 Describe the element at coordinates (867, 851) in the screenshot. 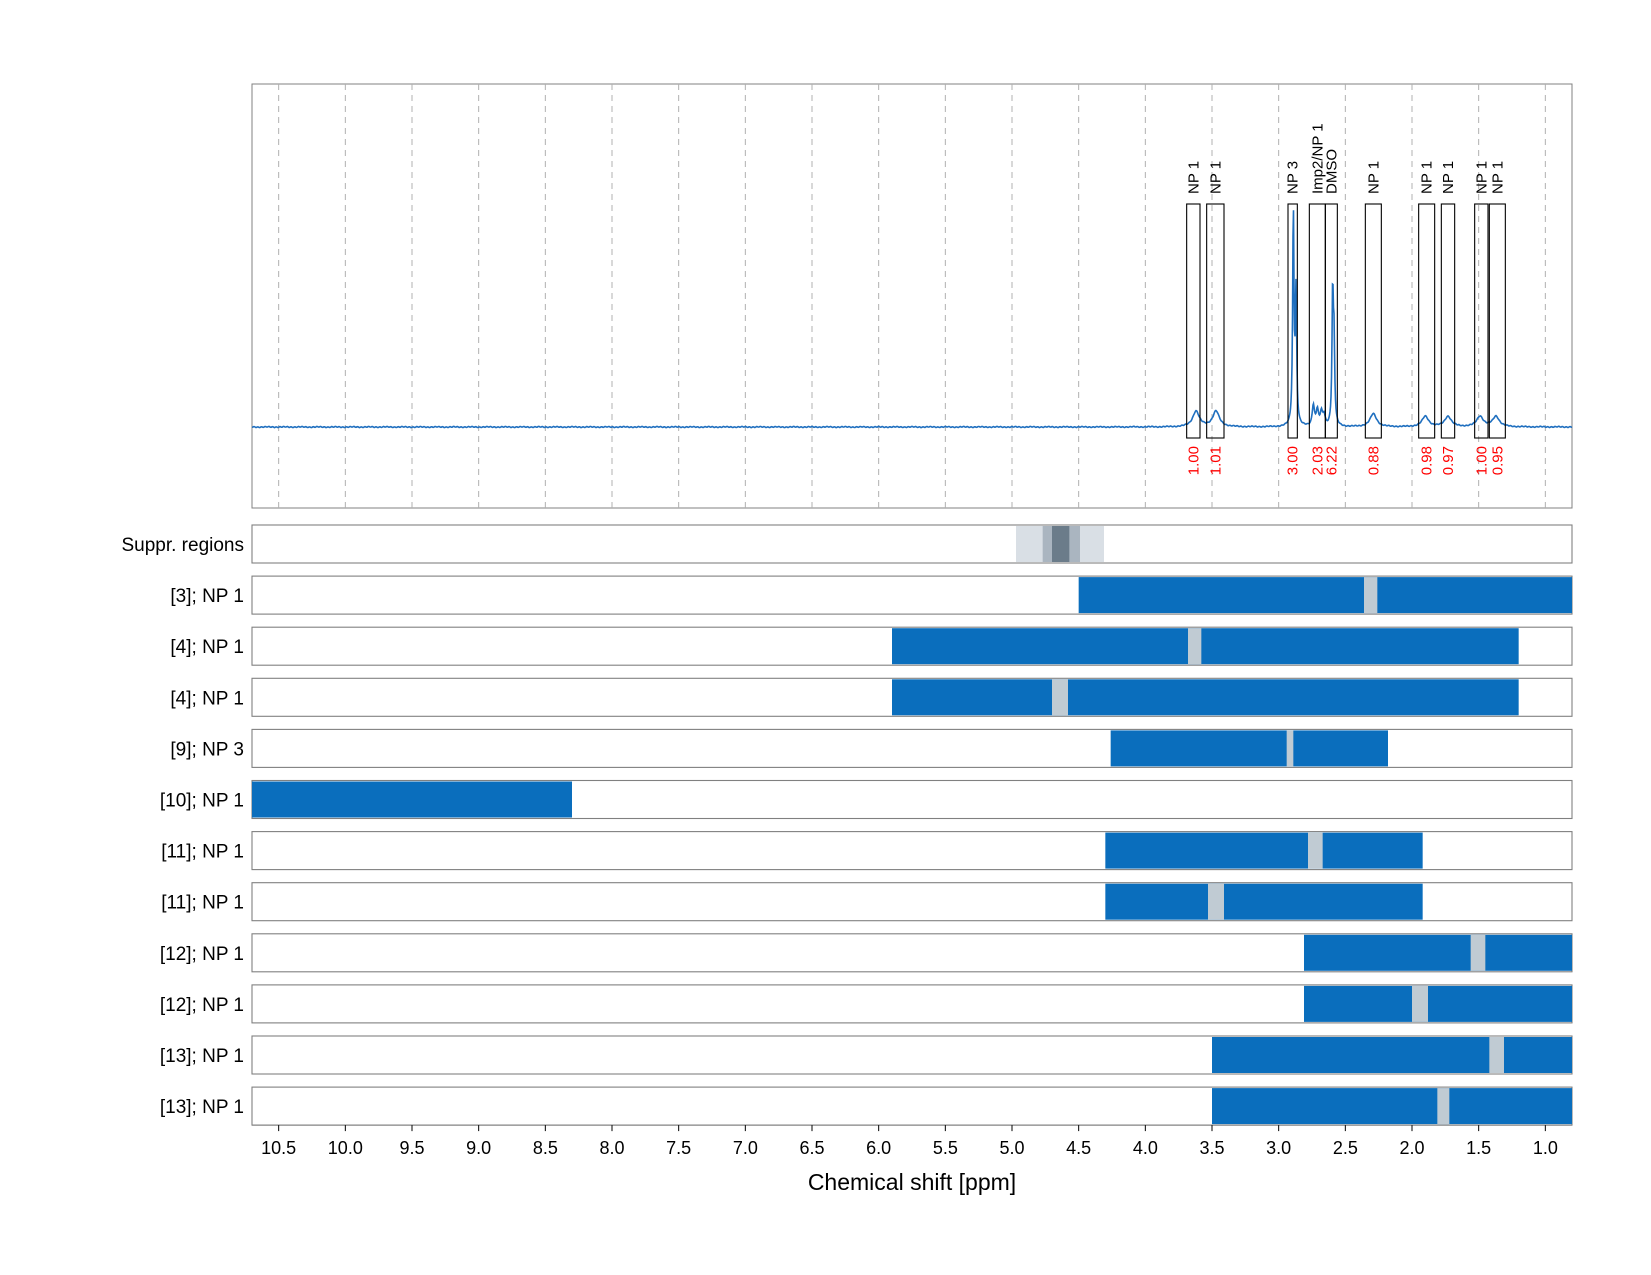

I see `range-row: [11]; NP 1` at that location.